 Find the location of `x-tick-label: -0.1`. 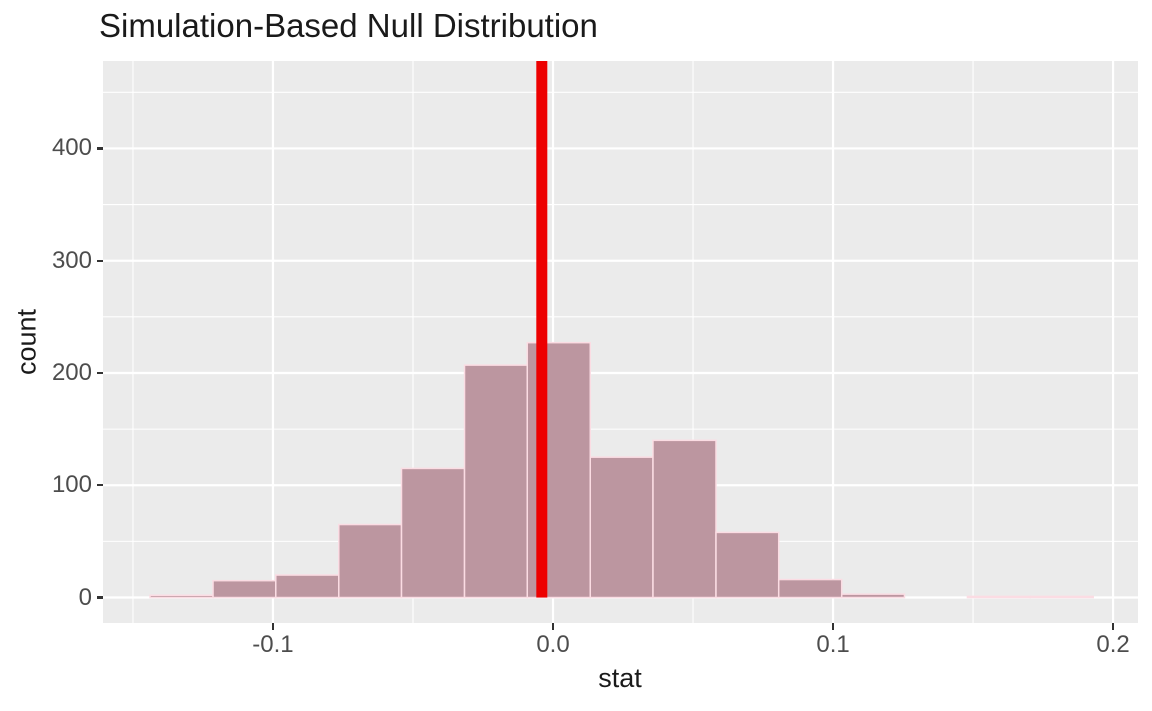

x-tick-label: -0.1 is located at coordinates (273, 644).